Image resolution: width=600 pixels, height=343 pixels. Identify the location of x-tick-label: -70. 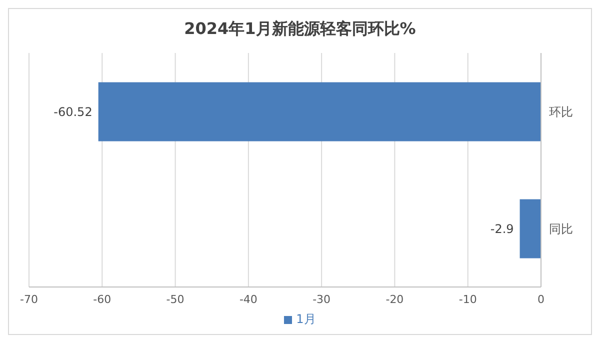
(29, 299).